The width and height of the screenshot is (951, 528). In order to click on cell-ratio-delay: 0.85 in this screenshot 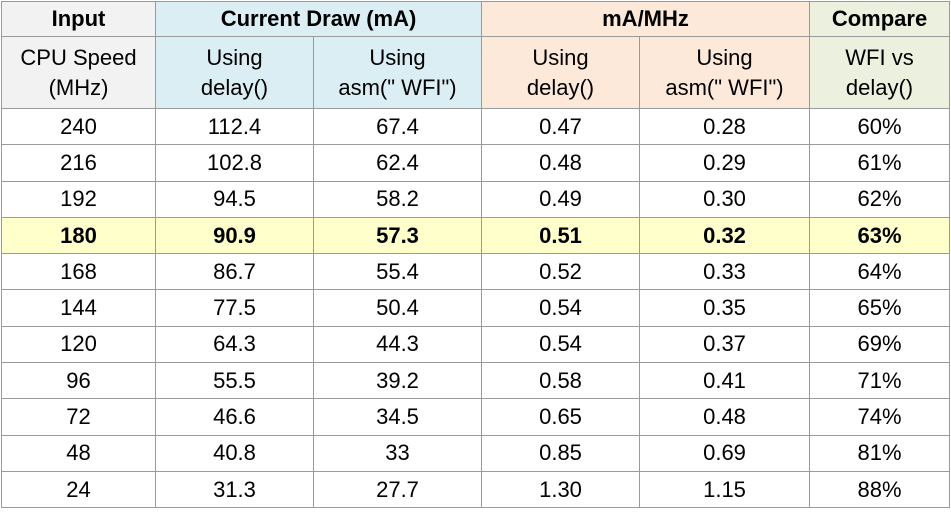, I will do `click(561, 453)`.